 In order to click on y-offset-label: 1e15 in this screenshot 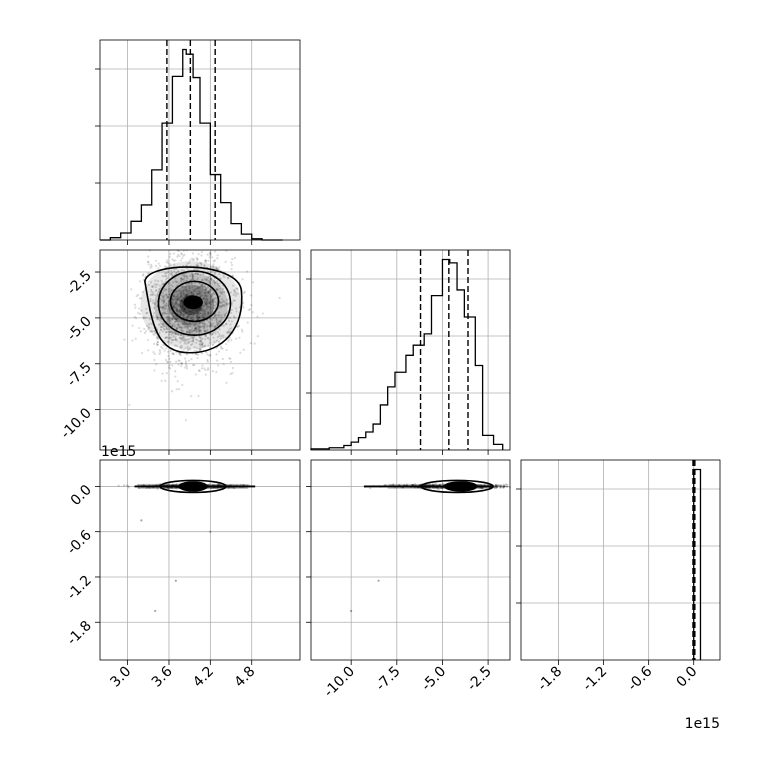, I will do `click(118, 452)`.